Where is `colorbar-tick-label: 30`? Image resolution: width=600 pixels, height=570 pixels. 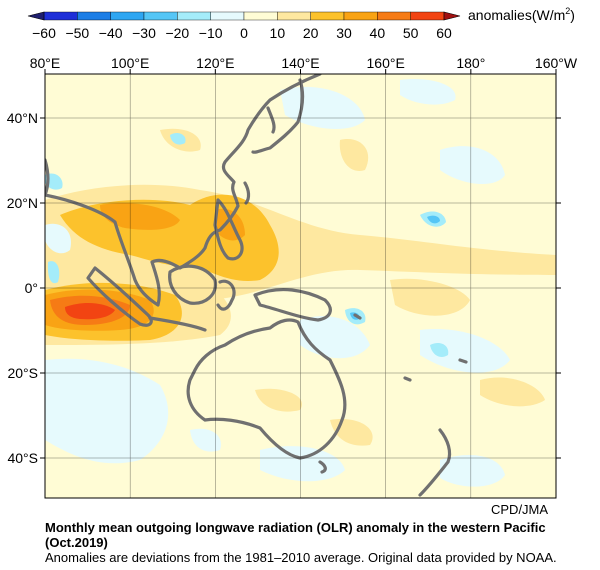
colorbar-tick-label: 30 is located at coordinates (344, 33).